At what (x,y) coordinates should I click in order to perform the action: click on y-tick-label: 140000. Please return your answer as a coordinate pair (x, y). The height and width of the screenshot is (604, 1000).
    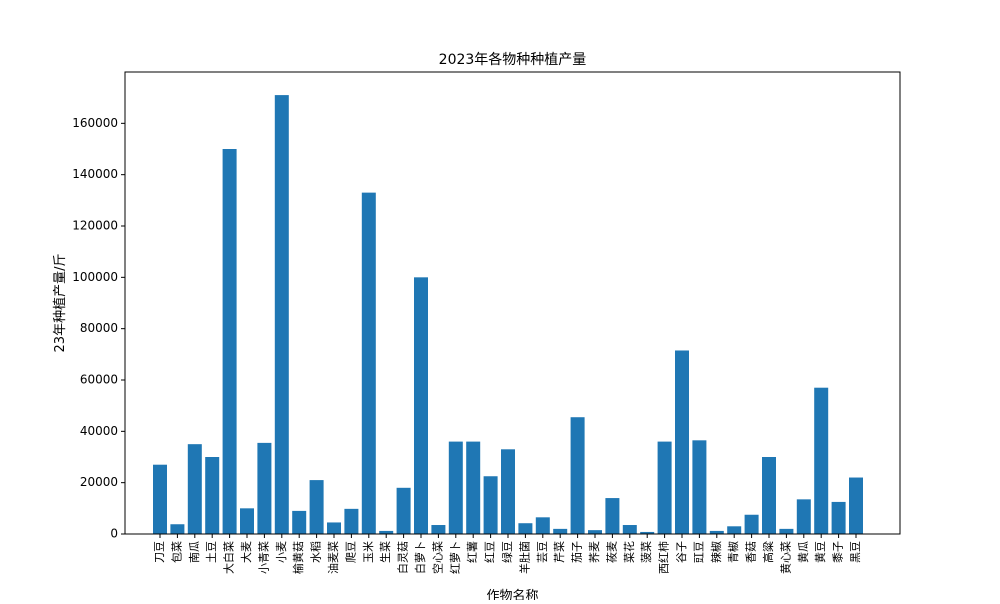
    Looking at the image, I should click on (95, 174).